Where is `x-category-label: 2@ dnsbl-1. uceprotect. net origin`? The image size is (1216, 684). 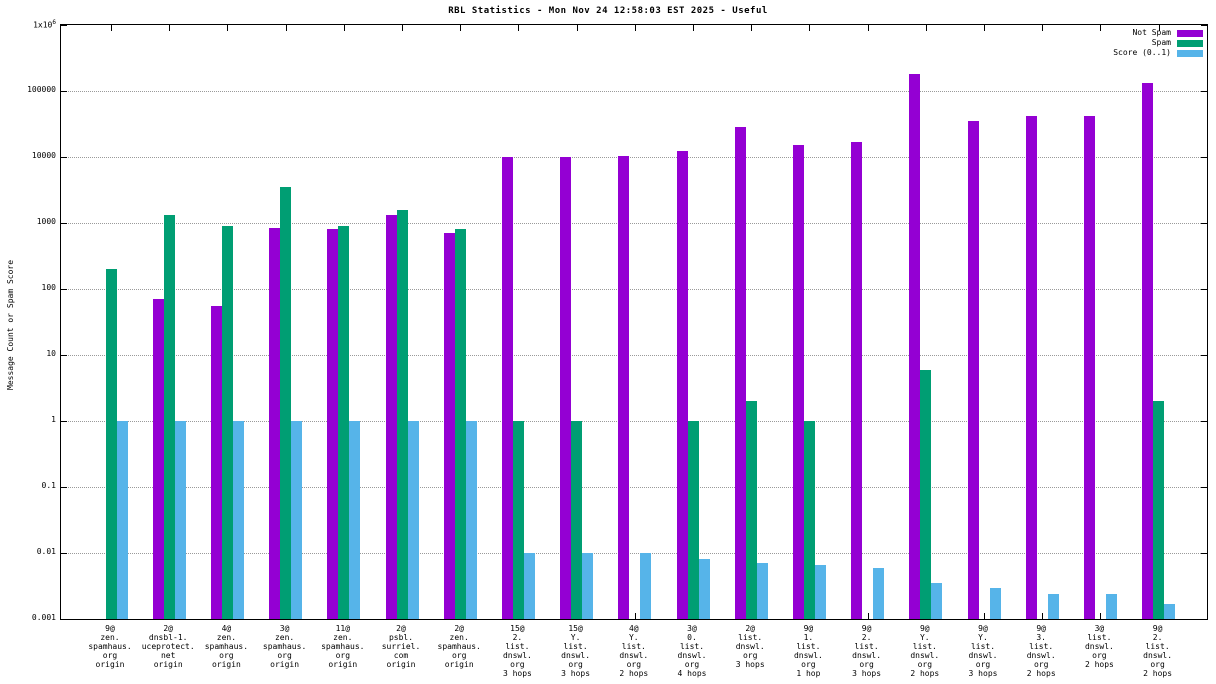 x-category-label: 2@ dnsbl-1. uceprotect. net origin is located at coordinates (168, 646).